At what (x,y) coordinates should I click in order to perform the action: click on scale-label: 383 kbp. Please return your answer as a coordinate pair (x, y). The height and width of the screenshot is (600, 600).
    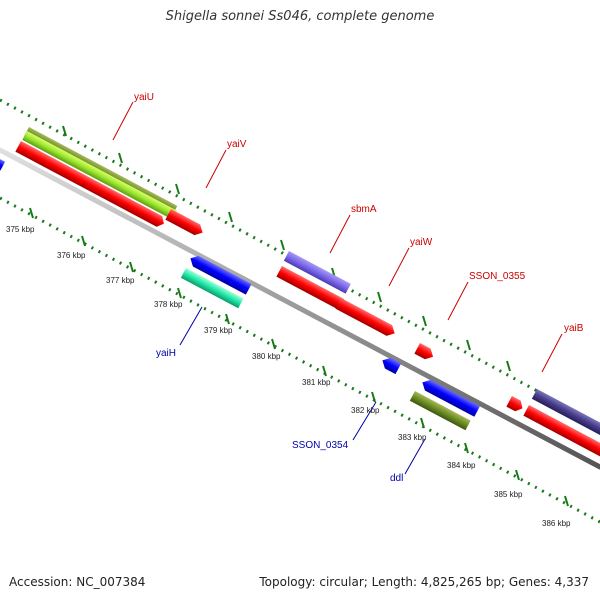
    Looking at the image, I should click on (412, 437).